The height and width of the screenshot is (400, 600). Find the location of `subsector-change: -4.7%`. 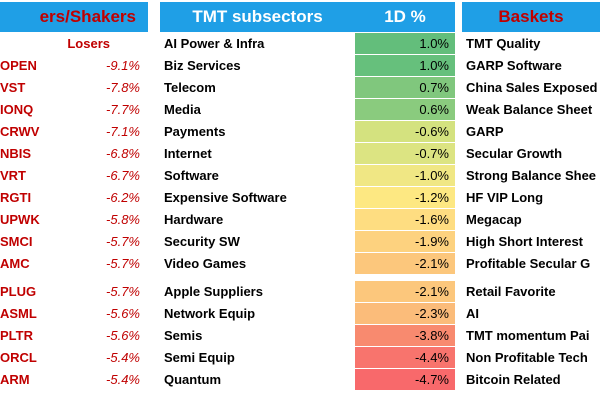

subsector-change: -4.7% is located at coordinates (405, 380).